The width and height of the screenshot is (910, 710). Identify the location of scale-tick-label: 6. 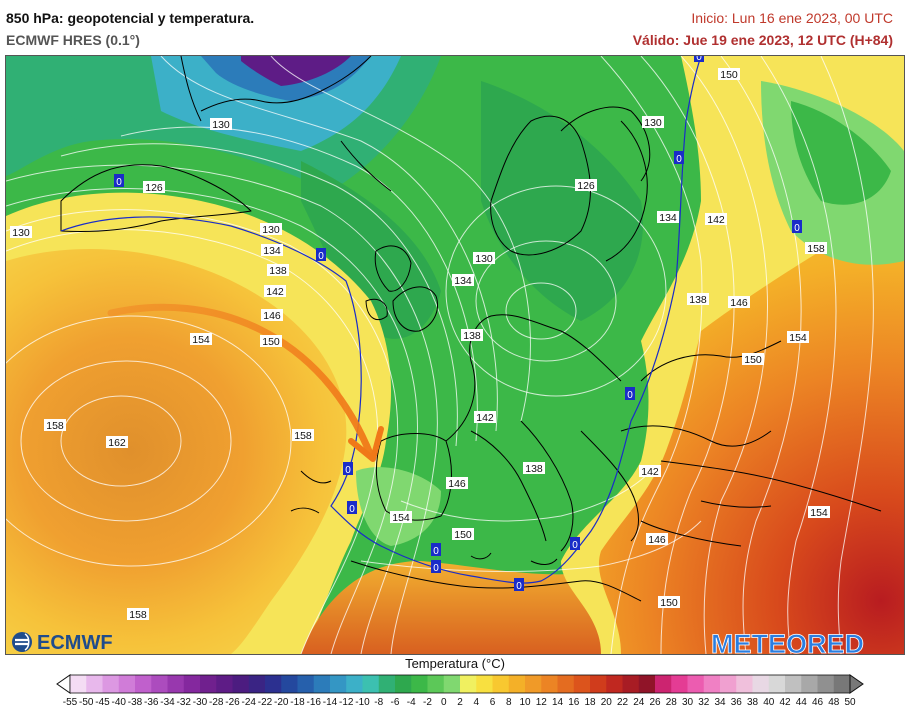
(492, 702).